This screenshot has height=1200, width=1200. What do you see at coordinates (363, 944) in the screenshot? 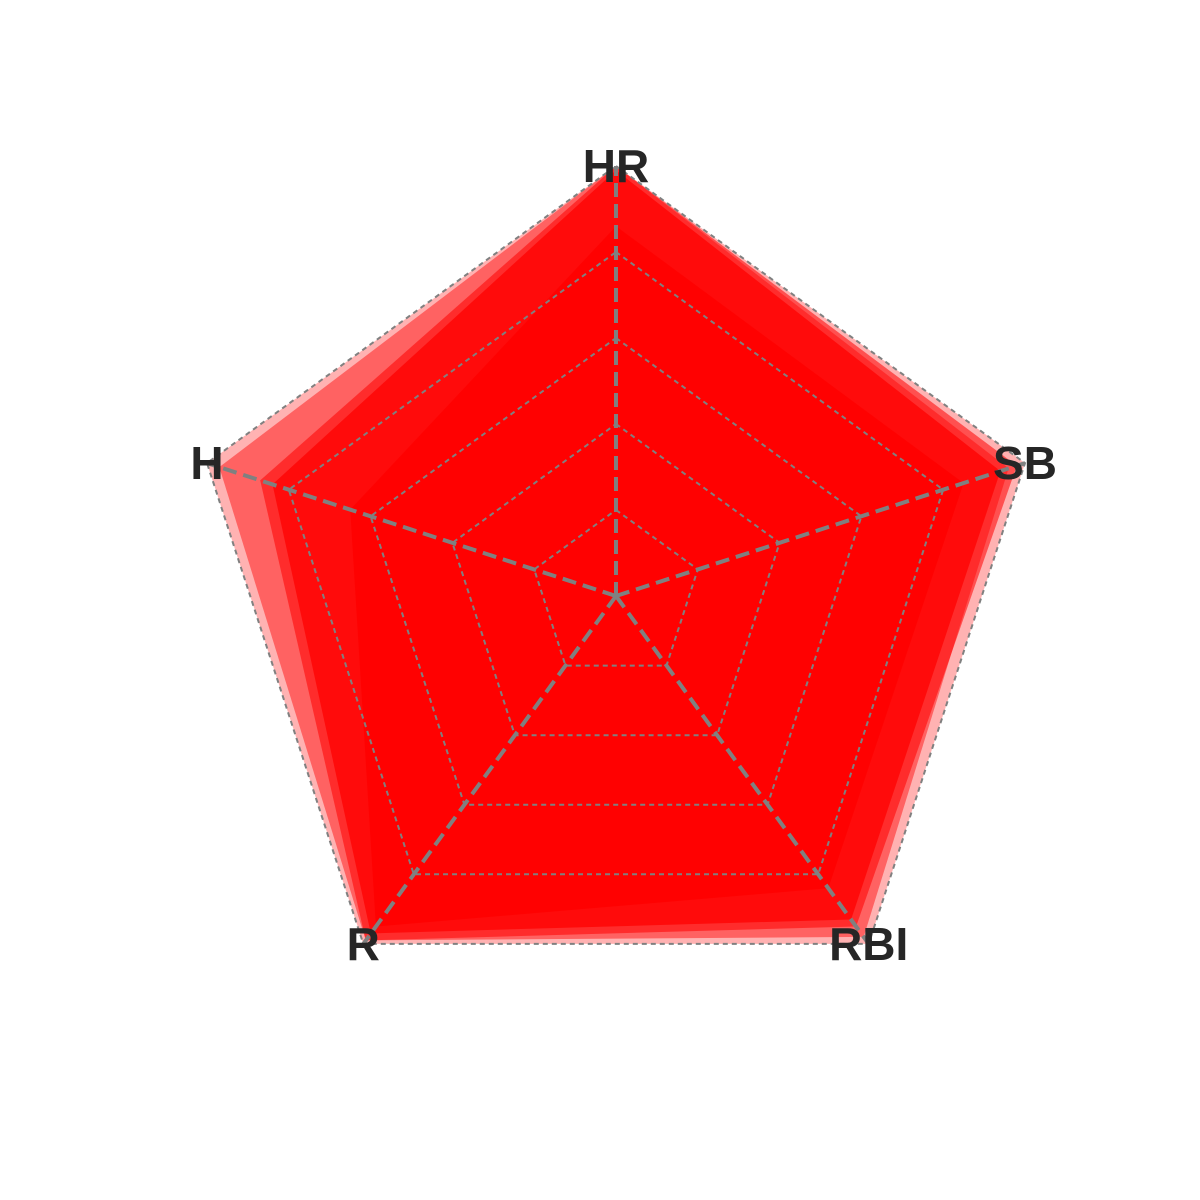
I see `axis-label-r: R` at bounding box center [363, 944].